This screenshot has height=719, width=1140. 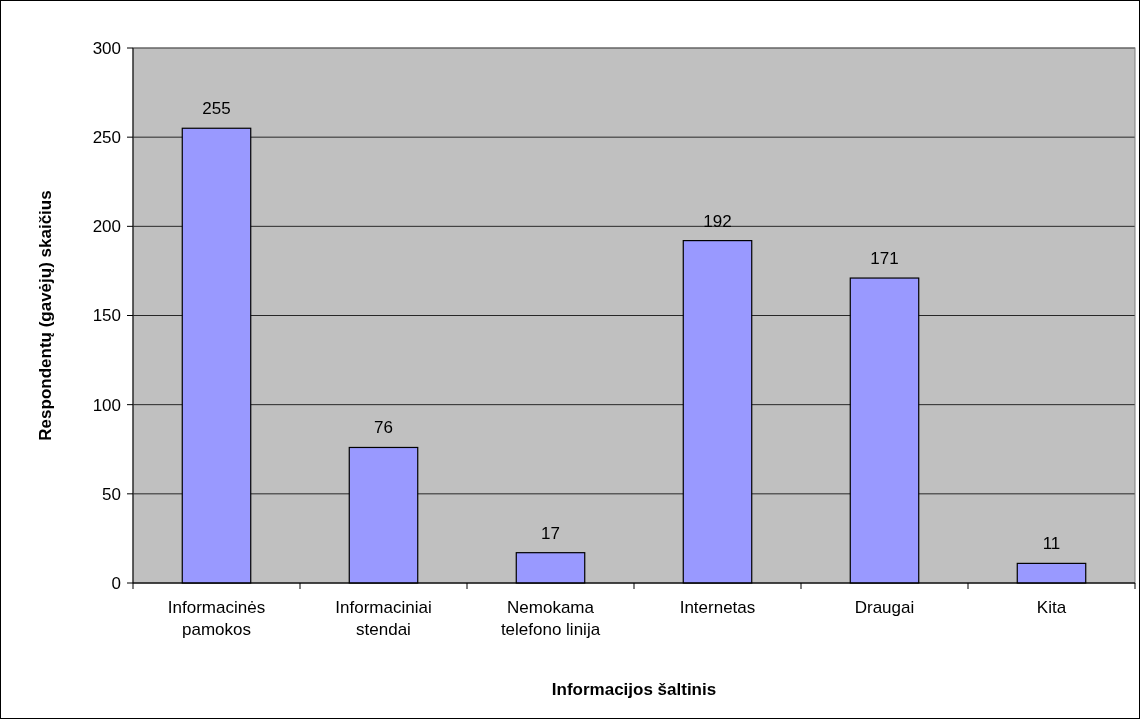 I want to click on y-tick-label: 150, so click(x=106, y=316).